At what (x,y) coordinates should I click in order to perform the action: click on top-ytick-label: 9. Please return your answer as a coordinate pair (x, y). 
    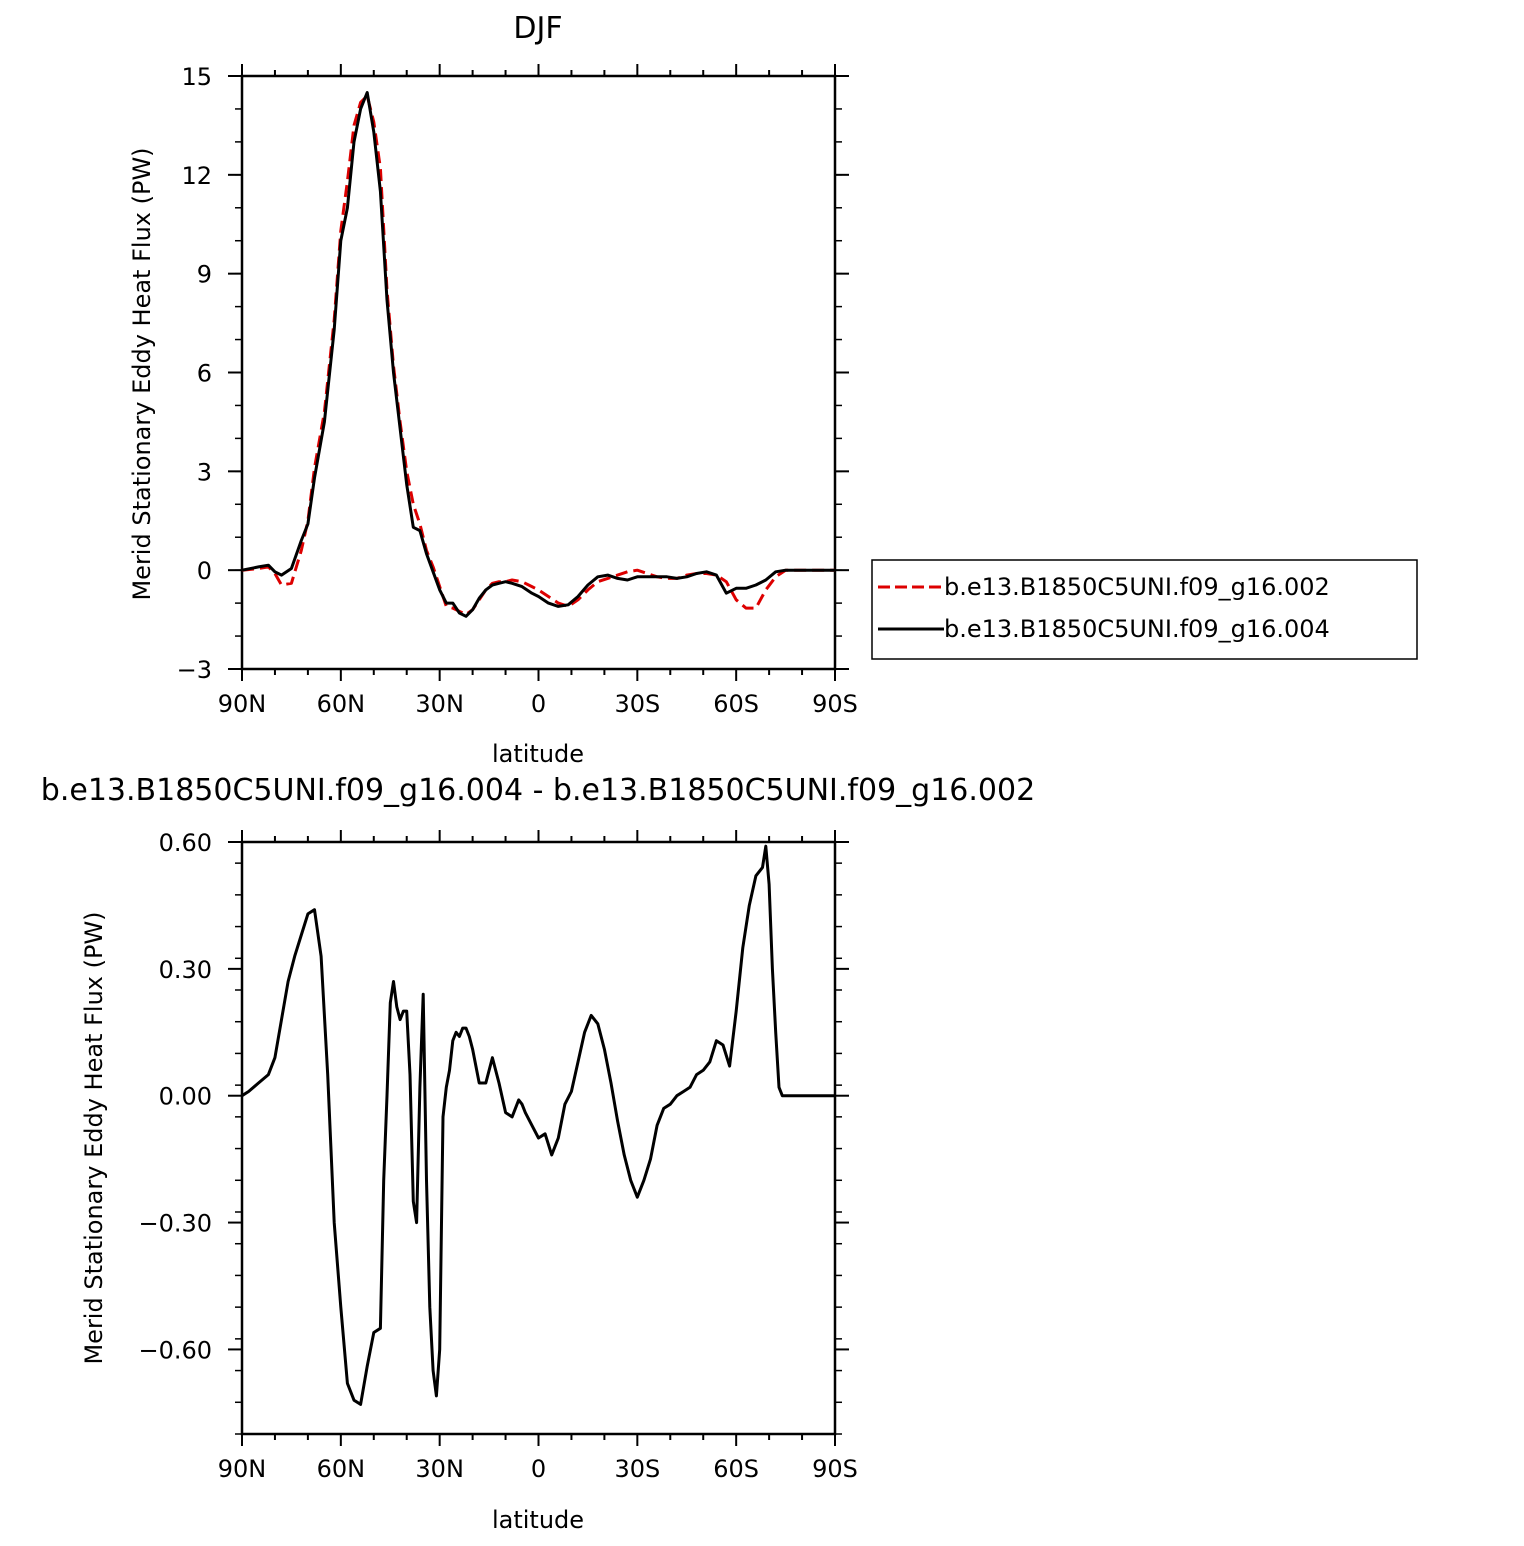
    Looking at the image, I should click on (204, 275).